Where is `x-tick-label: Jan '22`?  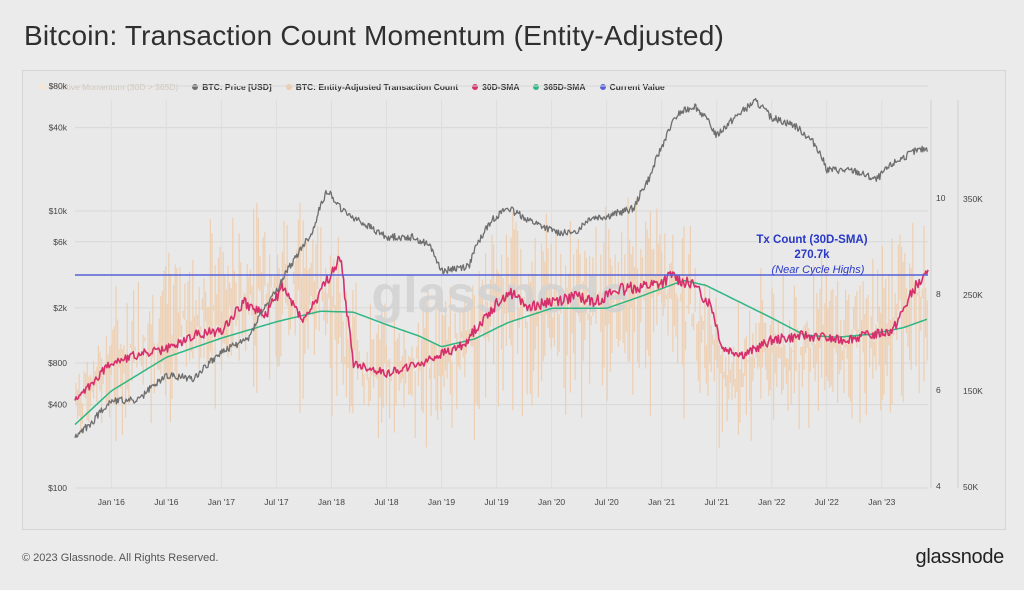
x-tick-label: Jan '22 is located at coordinates (771, 502).